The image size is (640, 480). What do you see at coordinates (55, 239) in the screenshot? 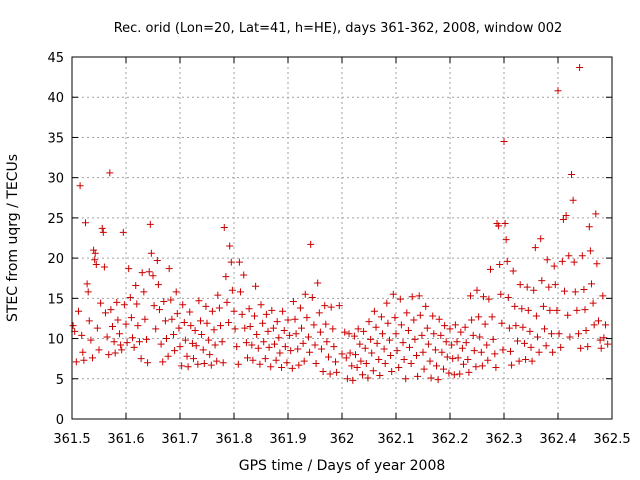
I see `y-tick-labels: 0 5 10 15 20 25 30 35 40 45` at bounding box center [55, 239].